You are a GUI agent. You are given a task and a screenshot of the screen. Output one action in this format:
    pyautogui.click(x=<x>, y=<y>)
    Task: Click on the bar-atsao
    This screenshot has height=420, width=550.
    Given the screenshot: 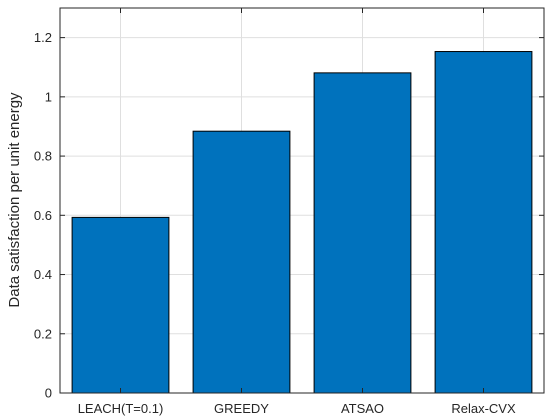 What is the action you would take?
    pyautogui.click(x=362, y=233)
    